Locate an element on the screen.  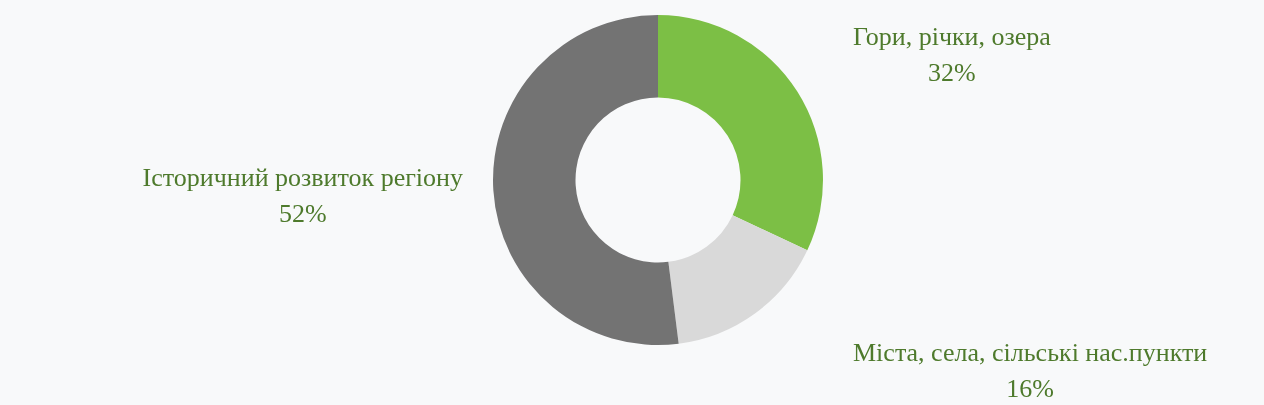
data-label: 16% is located at coordinates (1030, 388).